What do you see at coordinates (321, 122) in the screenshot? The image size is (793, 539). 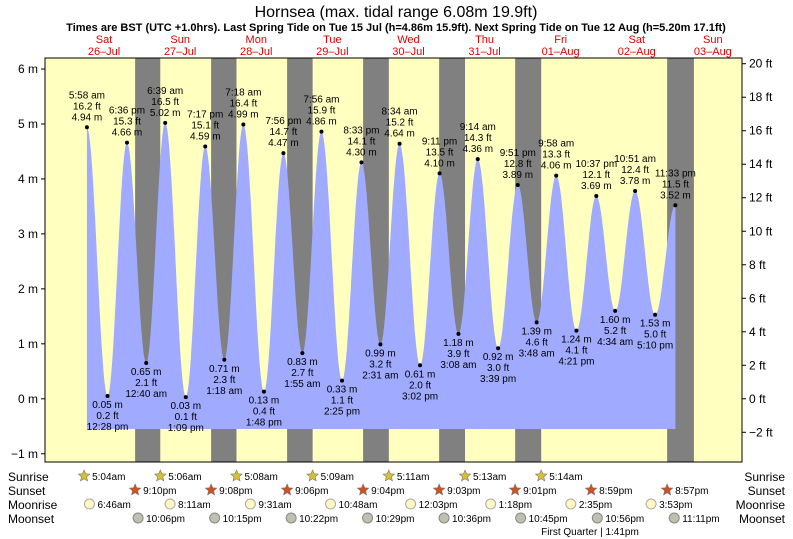 I see `tide-label: 4.86 m` at bounding box center [321, 122].